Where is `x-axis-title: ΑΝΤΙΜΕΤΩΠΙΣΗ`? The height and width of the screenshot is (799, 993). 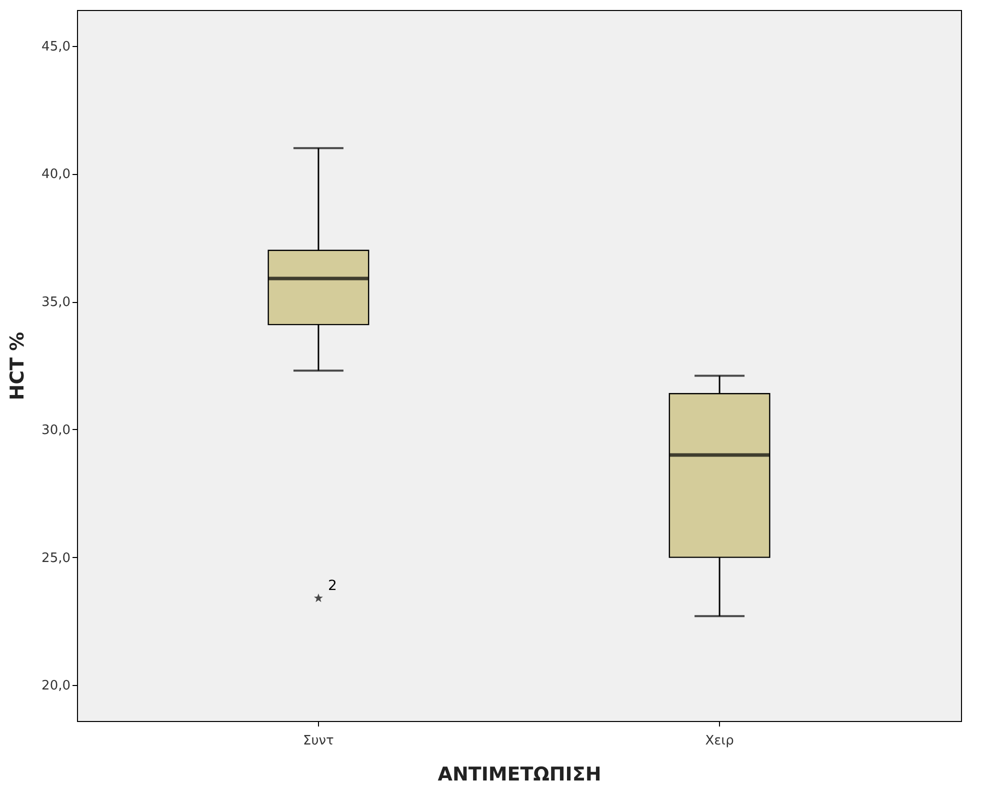 x-axis-title: ΑΝΤΙΜΕΤΩΠΙΣΗ is located at coordinates (520, 775).